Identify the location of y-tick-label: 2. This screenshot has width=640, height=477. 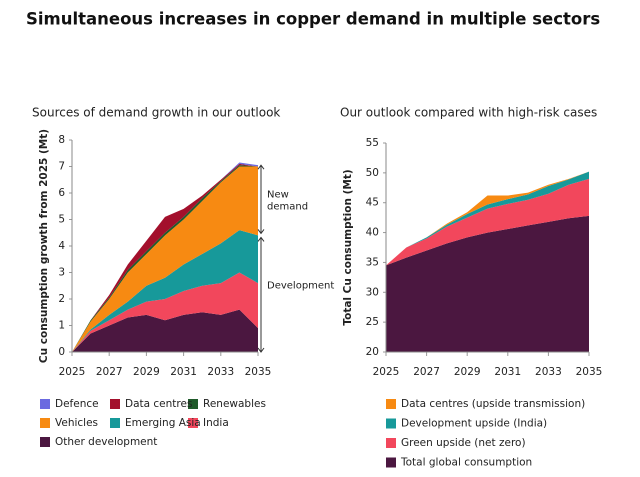
(61, 299).